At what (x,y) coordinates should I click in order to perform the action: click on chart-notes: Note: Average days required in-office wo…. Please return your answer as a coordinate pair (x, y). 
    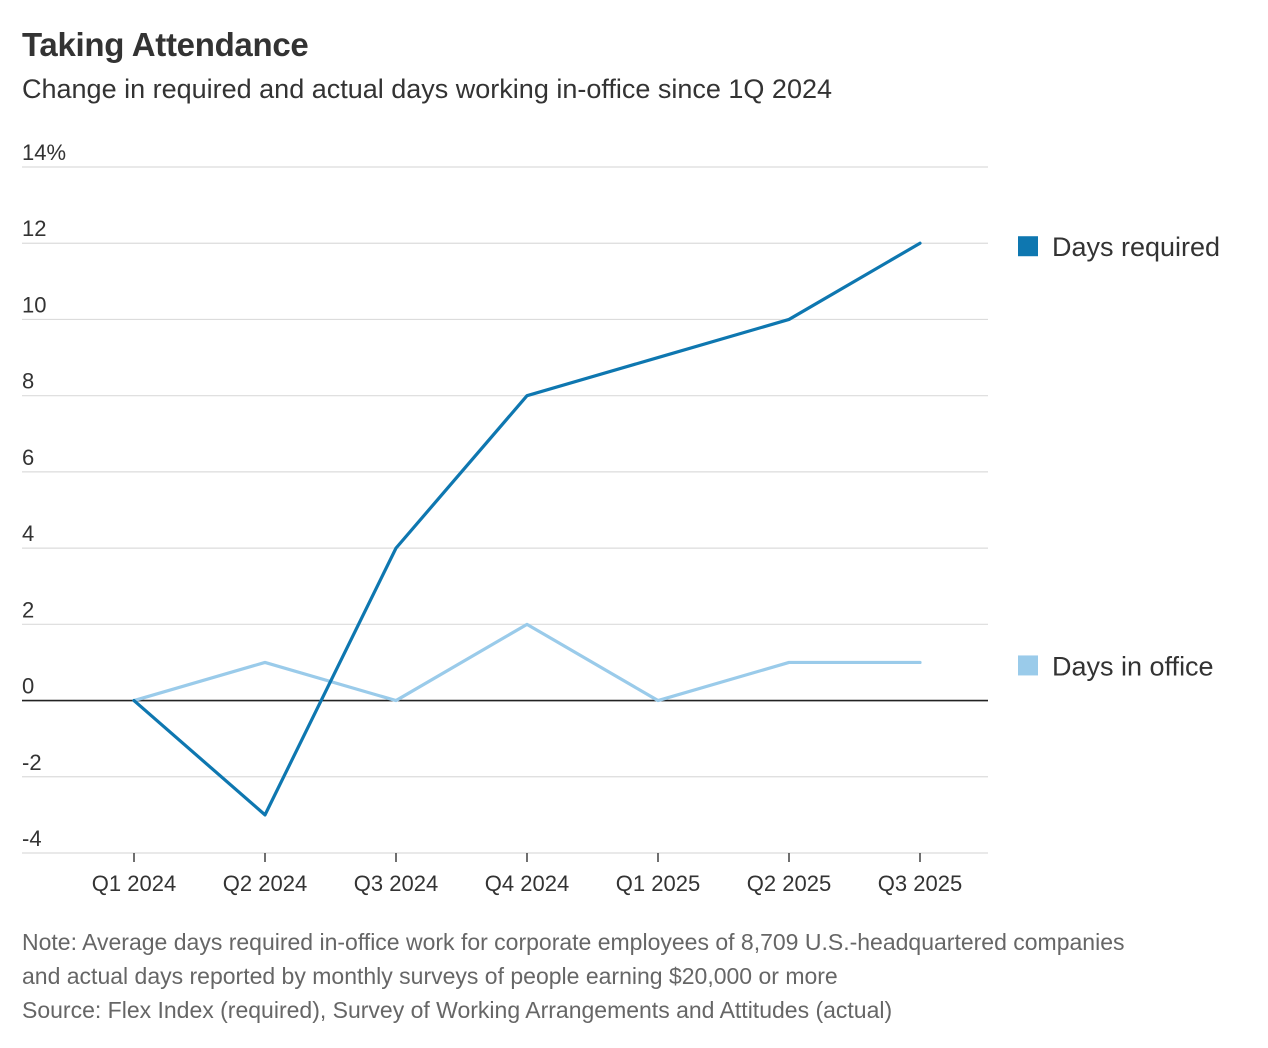
    Looking at the image, I should click on (637, 976).